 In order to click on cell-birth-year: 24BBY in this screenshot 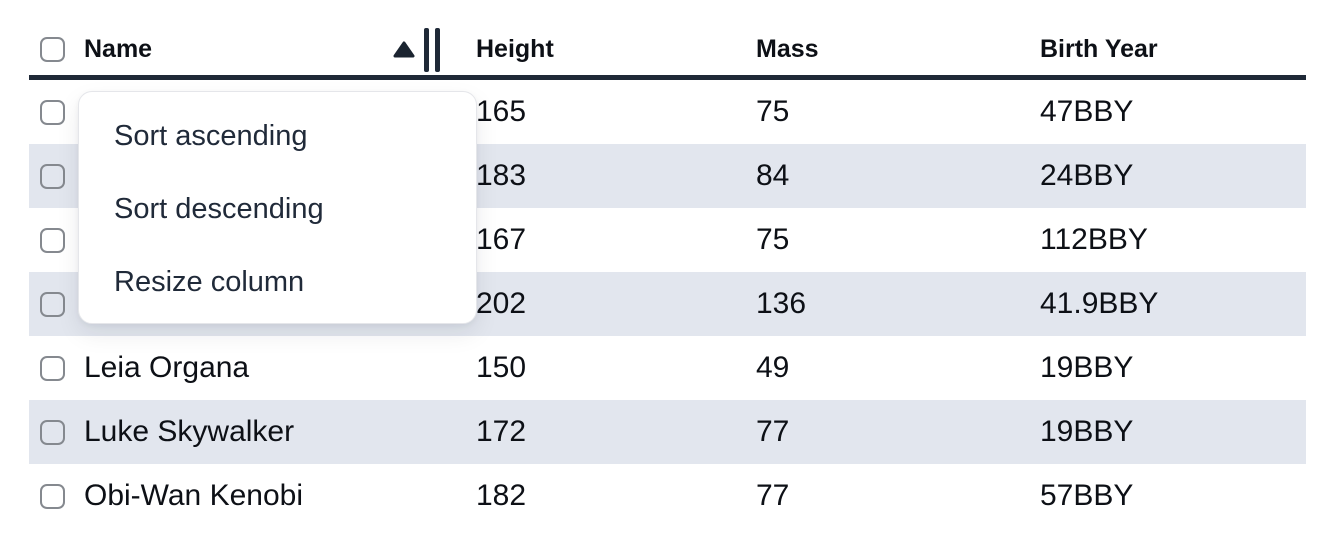, I will do `click(1087, 175)`.